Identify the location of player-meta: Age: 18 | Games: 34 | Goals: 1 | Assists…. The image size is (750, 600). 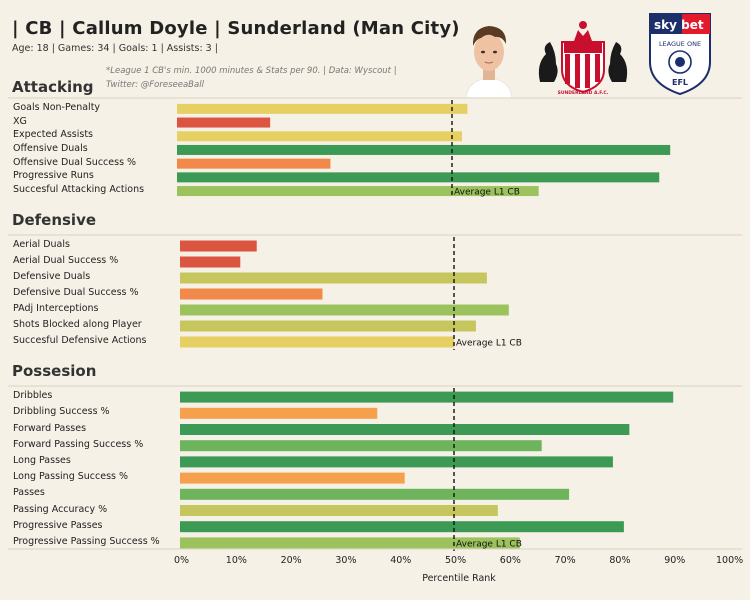
(115, 48).